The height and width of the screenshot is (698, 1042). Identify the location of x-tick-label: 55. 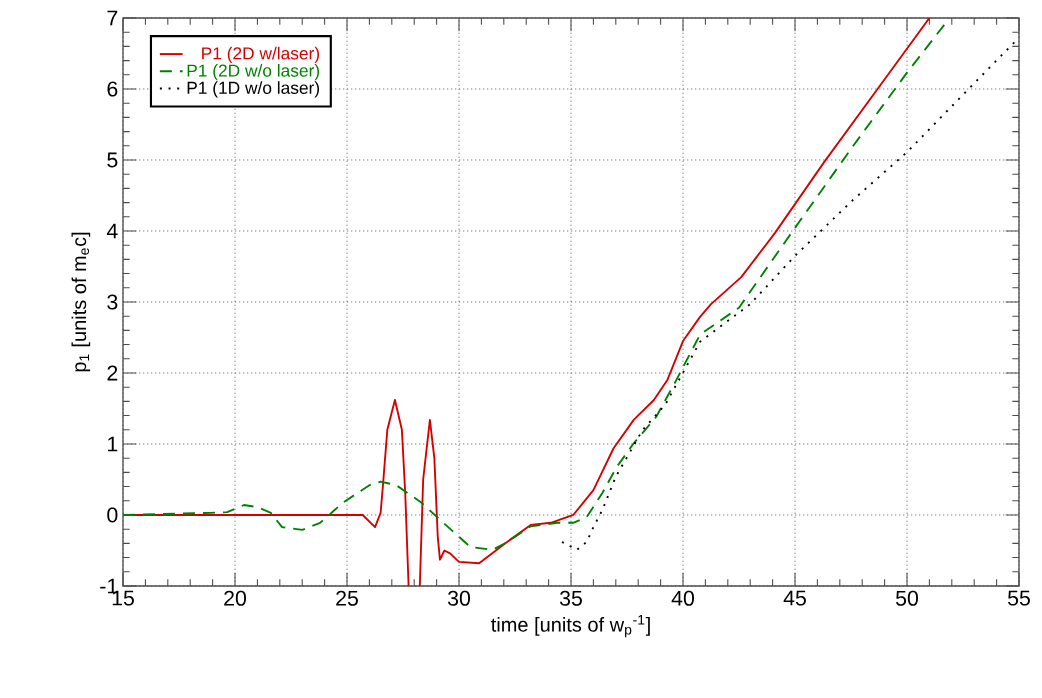
(1018, 598).